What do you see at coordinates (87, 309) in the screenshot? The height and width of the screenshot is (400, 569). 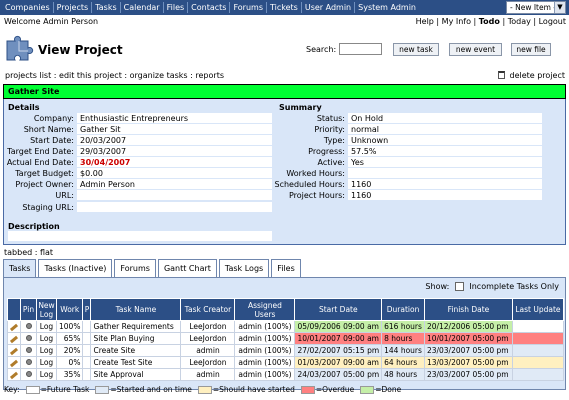 I see `col-priority: P` at bounding box center [87, 309].